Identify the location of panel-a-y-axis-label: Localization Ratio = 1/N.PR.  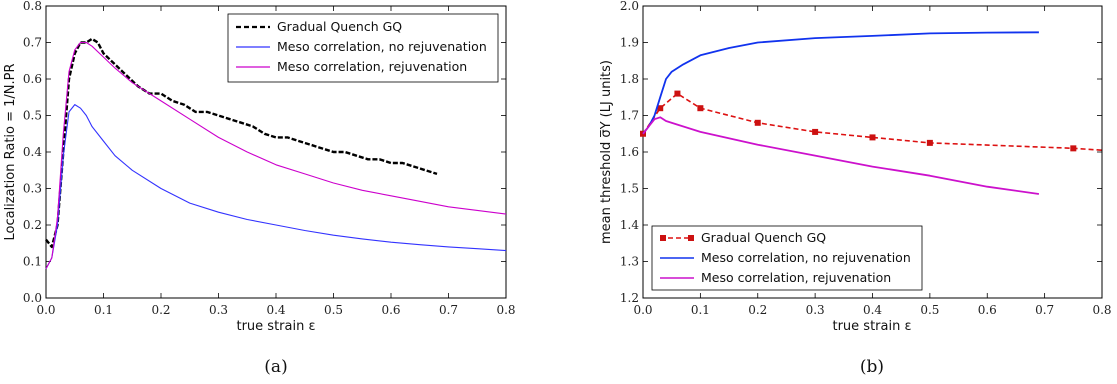
(10, 151).